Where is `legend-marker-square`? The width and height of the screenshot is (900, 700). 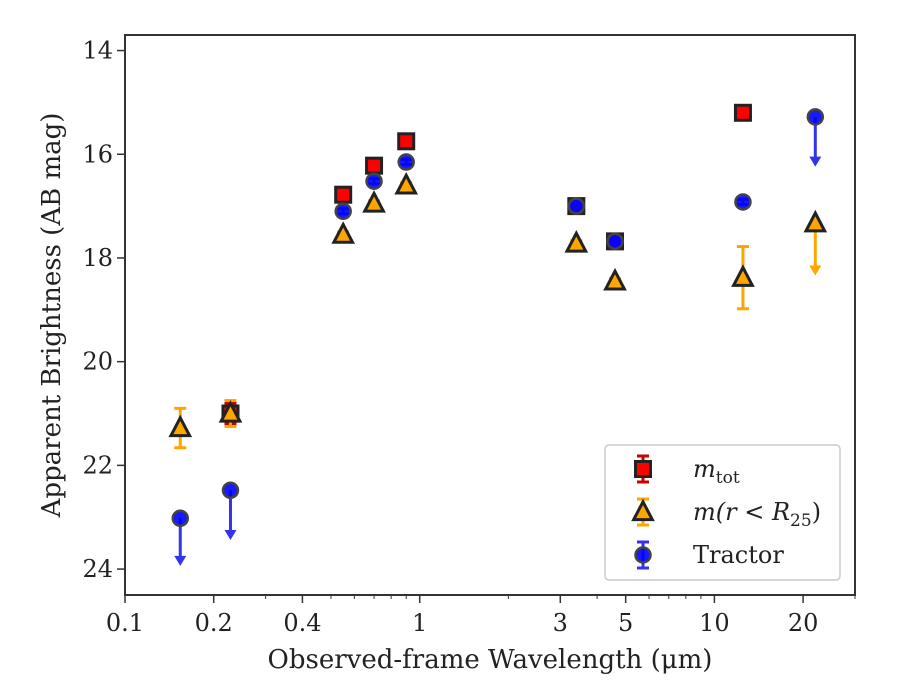 legend-marker-square is located at coordinates (643, 469).